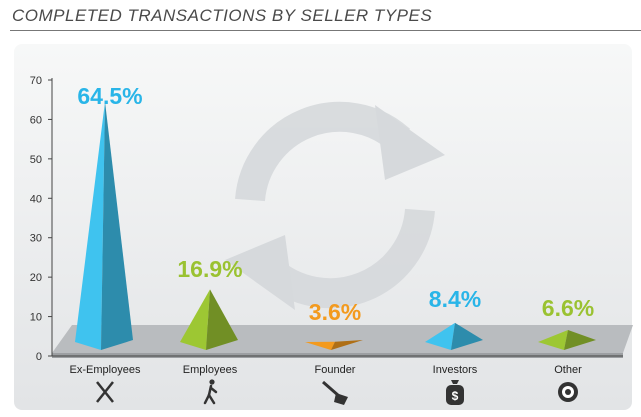  I want to click on data-label: 16.9%, so click(209, 269).